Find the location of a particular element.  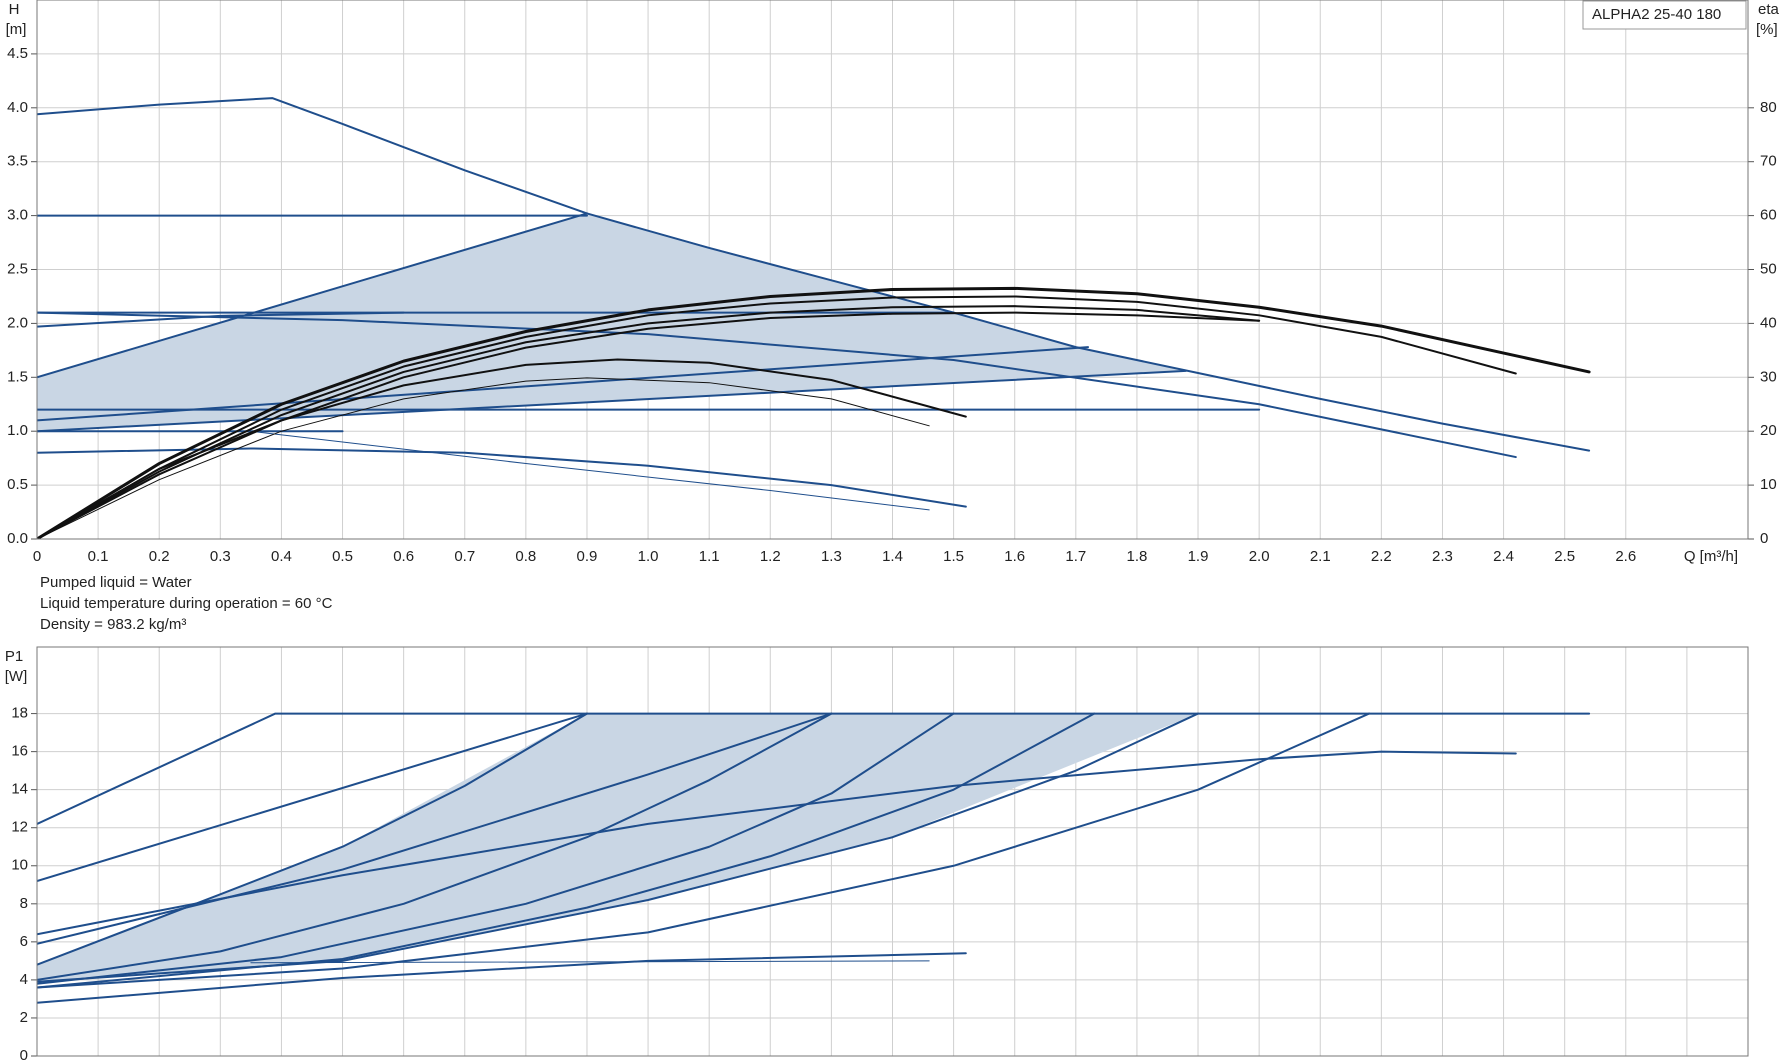

y2-tick-label: 0 is located at coordinates (1764, 538).